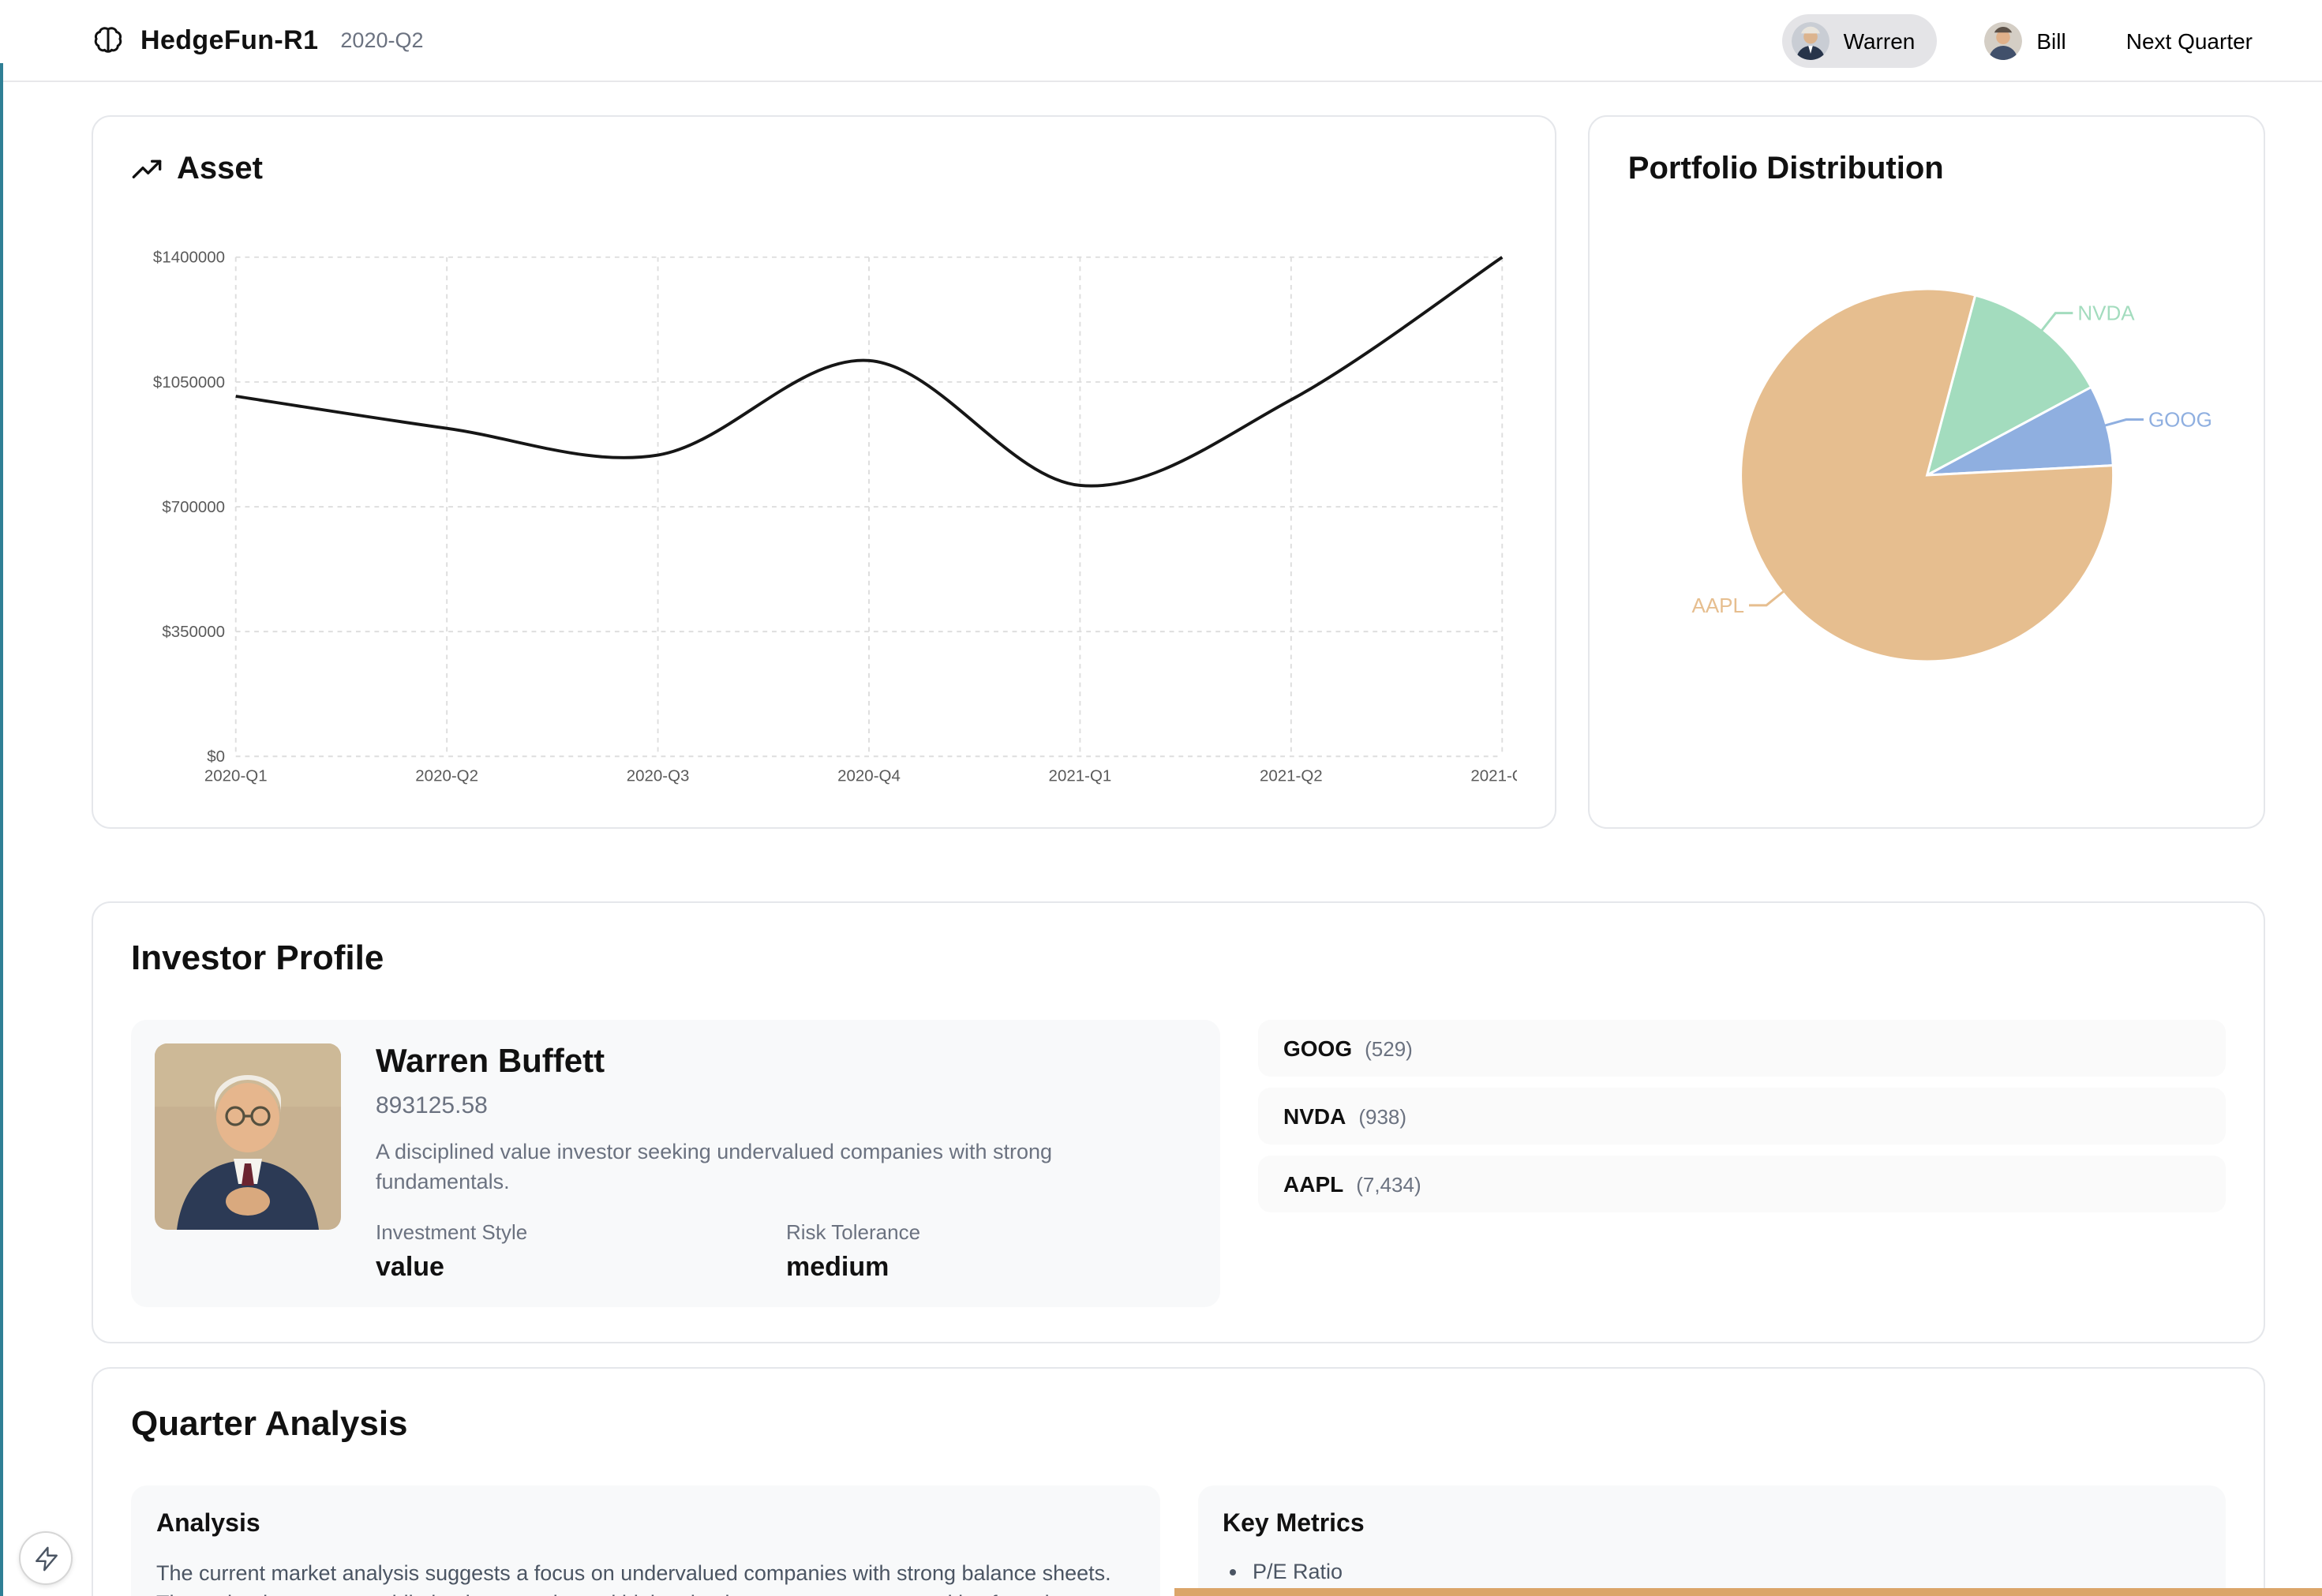 This screenshot has height=1596, width=2322. Describe the element at coordinates (2107, 314) in the screenshot. I see `svg-text: NVDA` at that location.